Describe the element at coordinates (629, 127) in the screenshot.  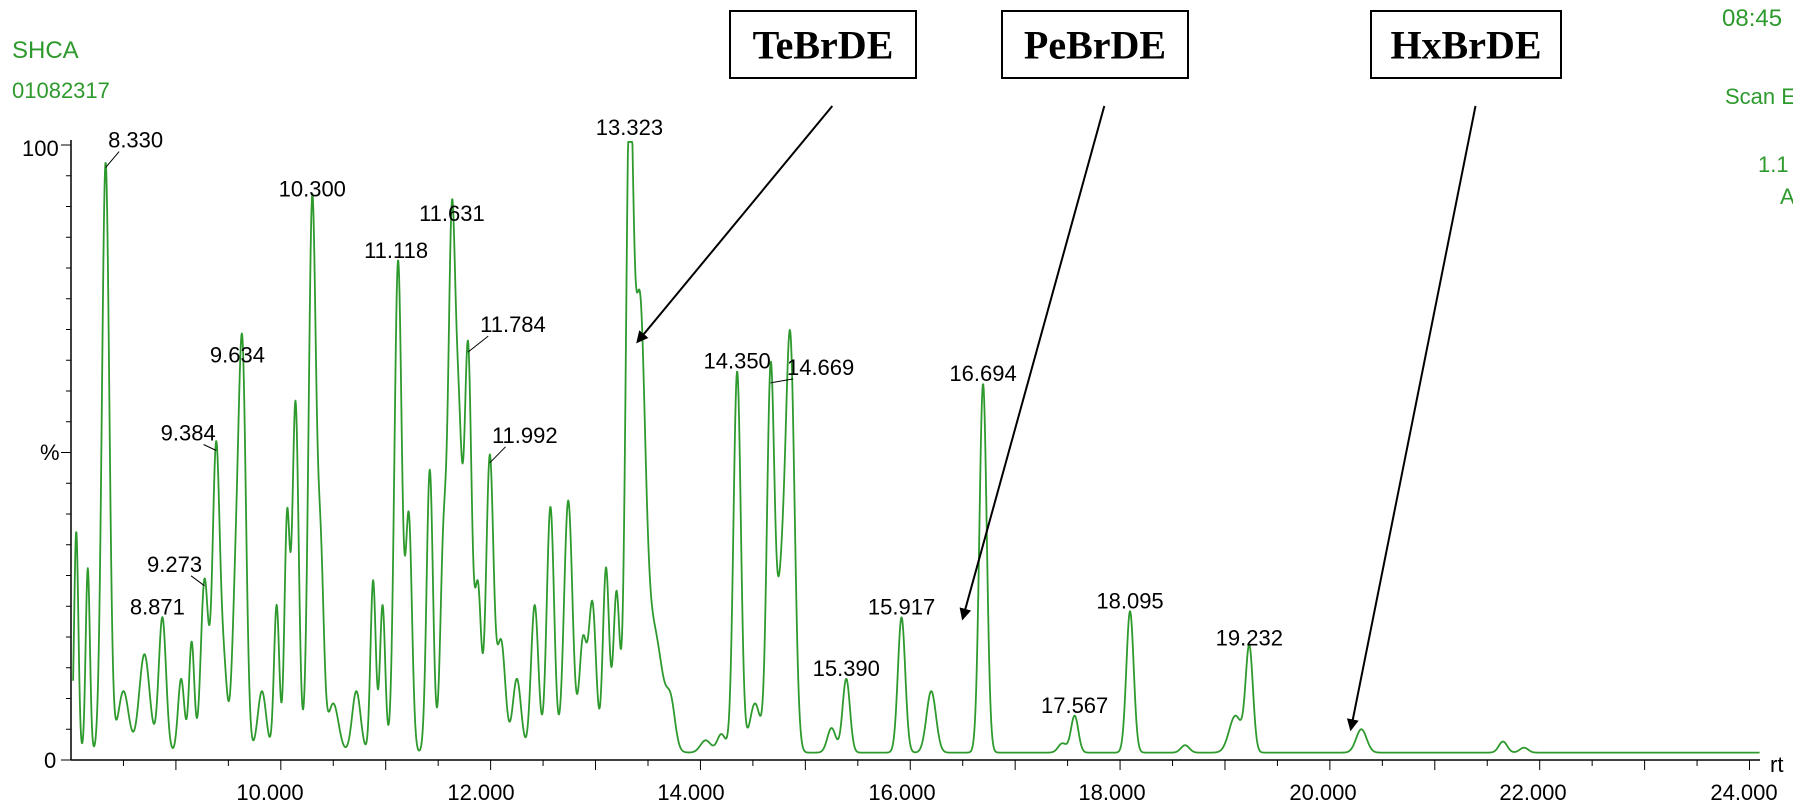
I see `peak-label: 13.323` at that location.